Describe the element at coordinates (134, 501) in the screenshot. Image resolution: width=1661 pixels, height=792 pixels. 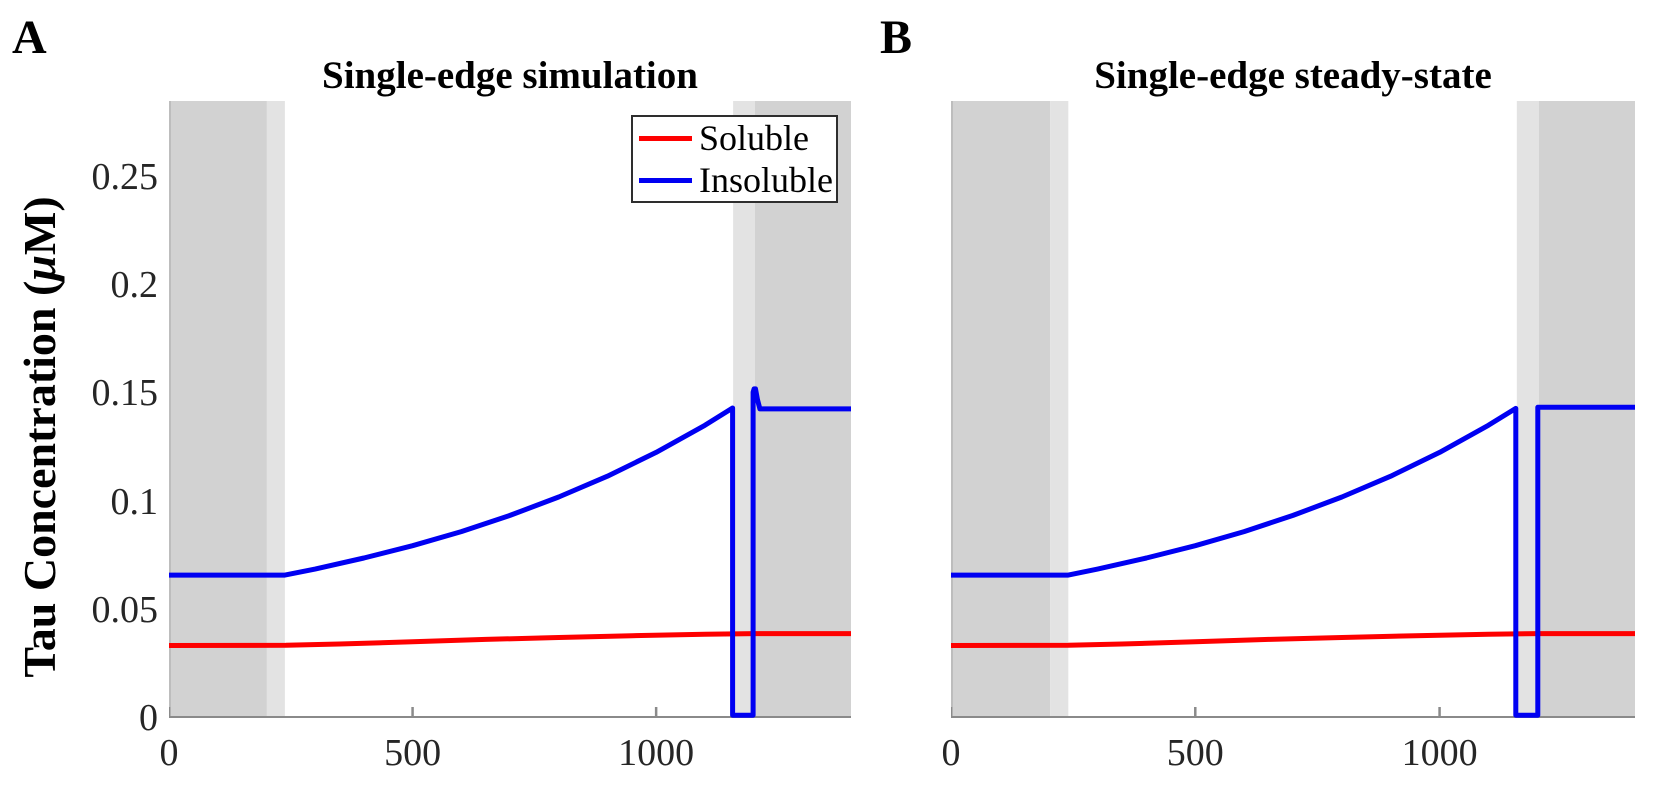
I see `y-tick-label: 0.1` at that location.